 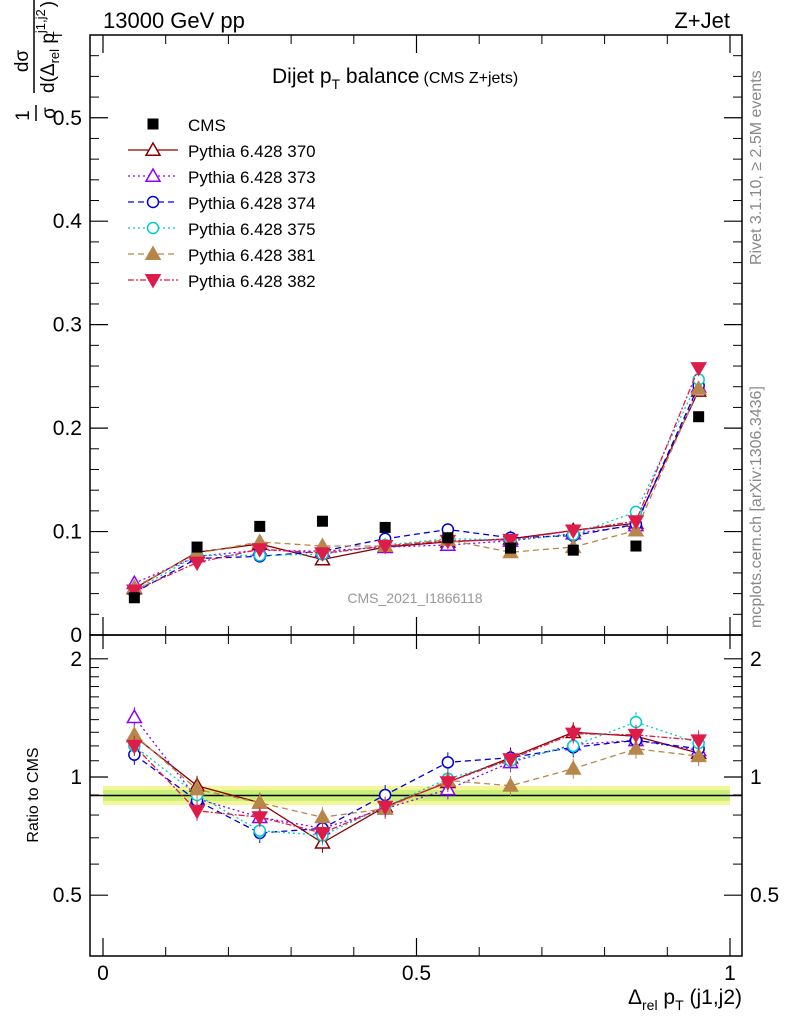 I want to click on chart-title: Dijet pT balance (CMS Z+jets), so click(x=395, y=78).